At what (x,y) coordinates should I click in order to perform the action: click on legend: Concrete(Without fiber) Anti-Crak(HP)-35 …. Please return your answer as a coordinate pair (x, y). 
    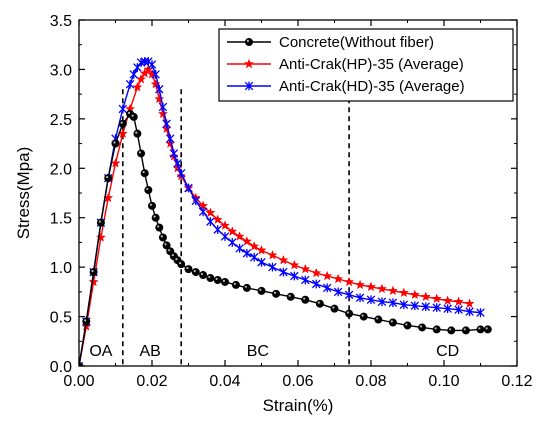
    Looking at the image, I should click on (366, 65).